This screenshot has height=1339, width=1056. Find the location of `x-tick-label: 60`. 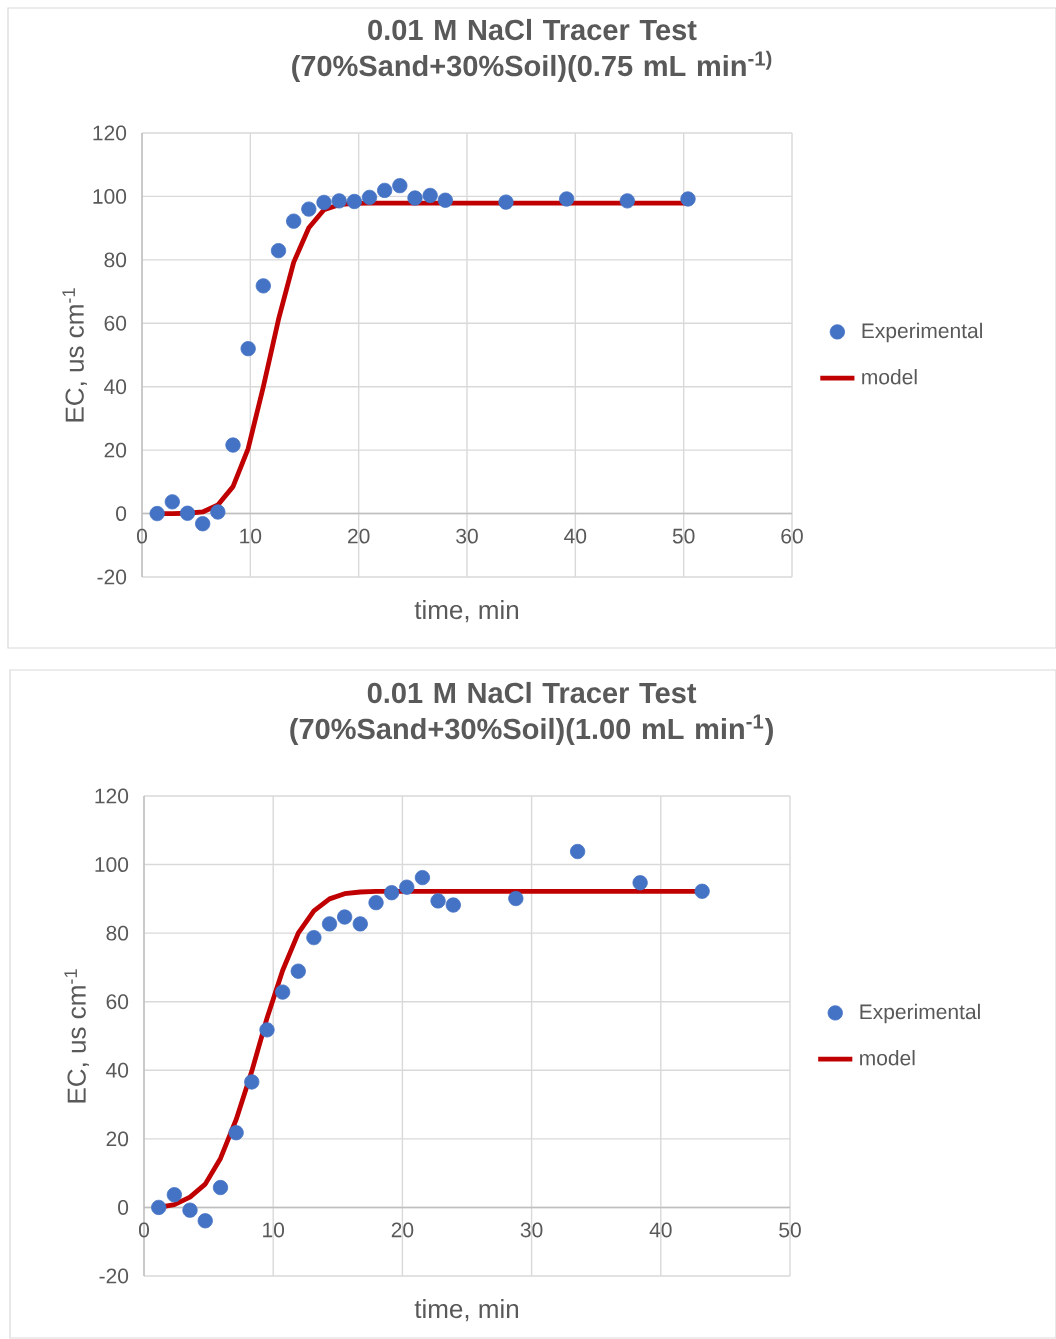

x-tick-label: 60 is located at coordinates (792, 536).